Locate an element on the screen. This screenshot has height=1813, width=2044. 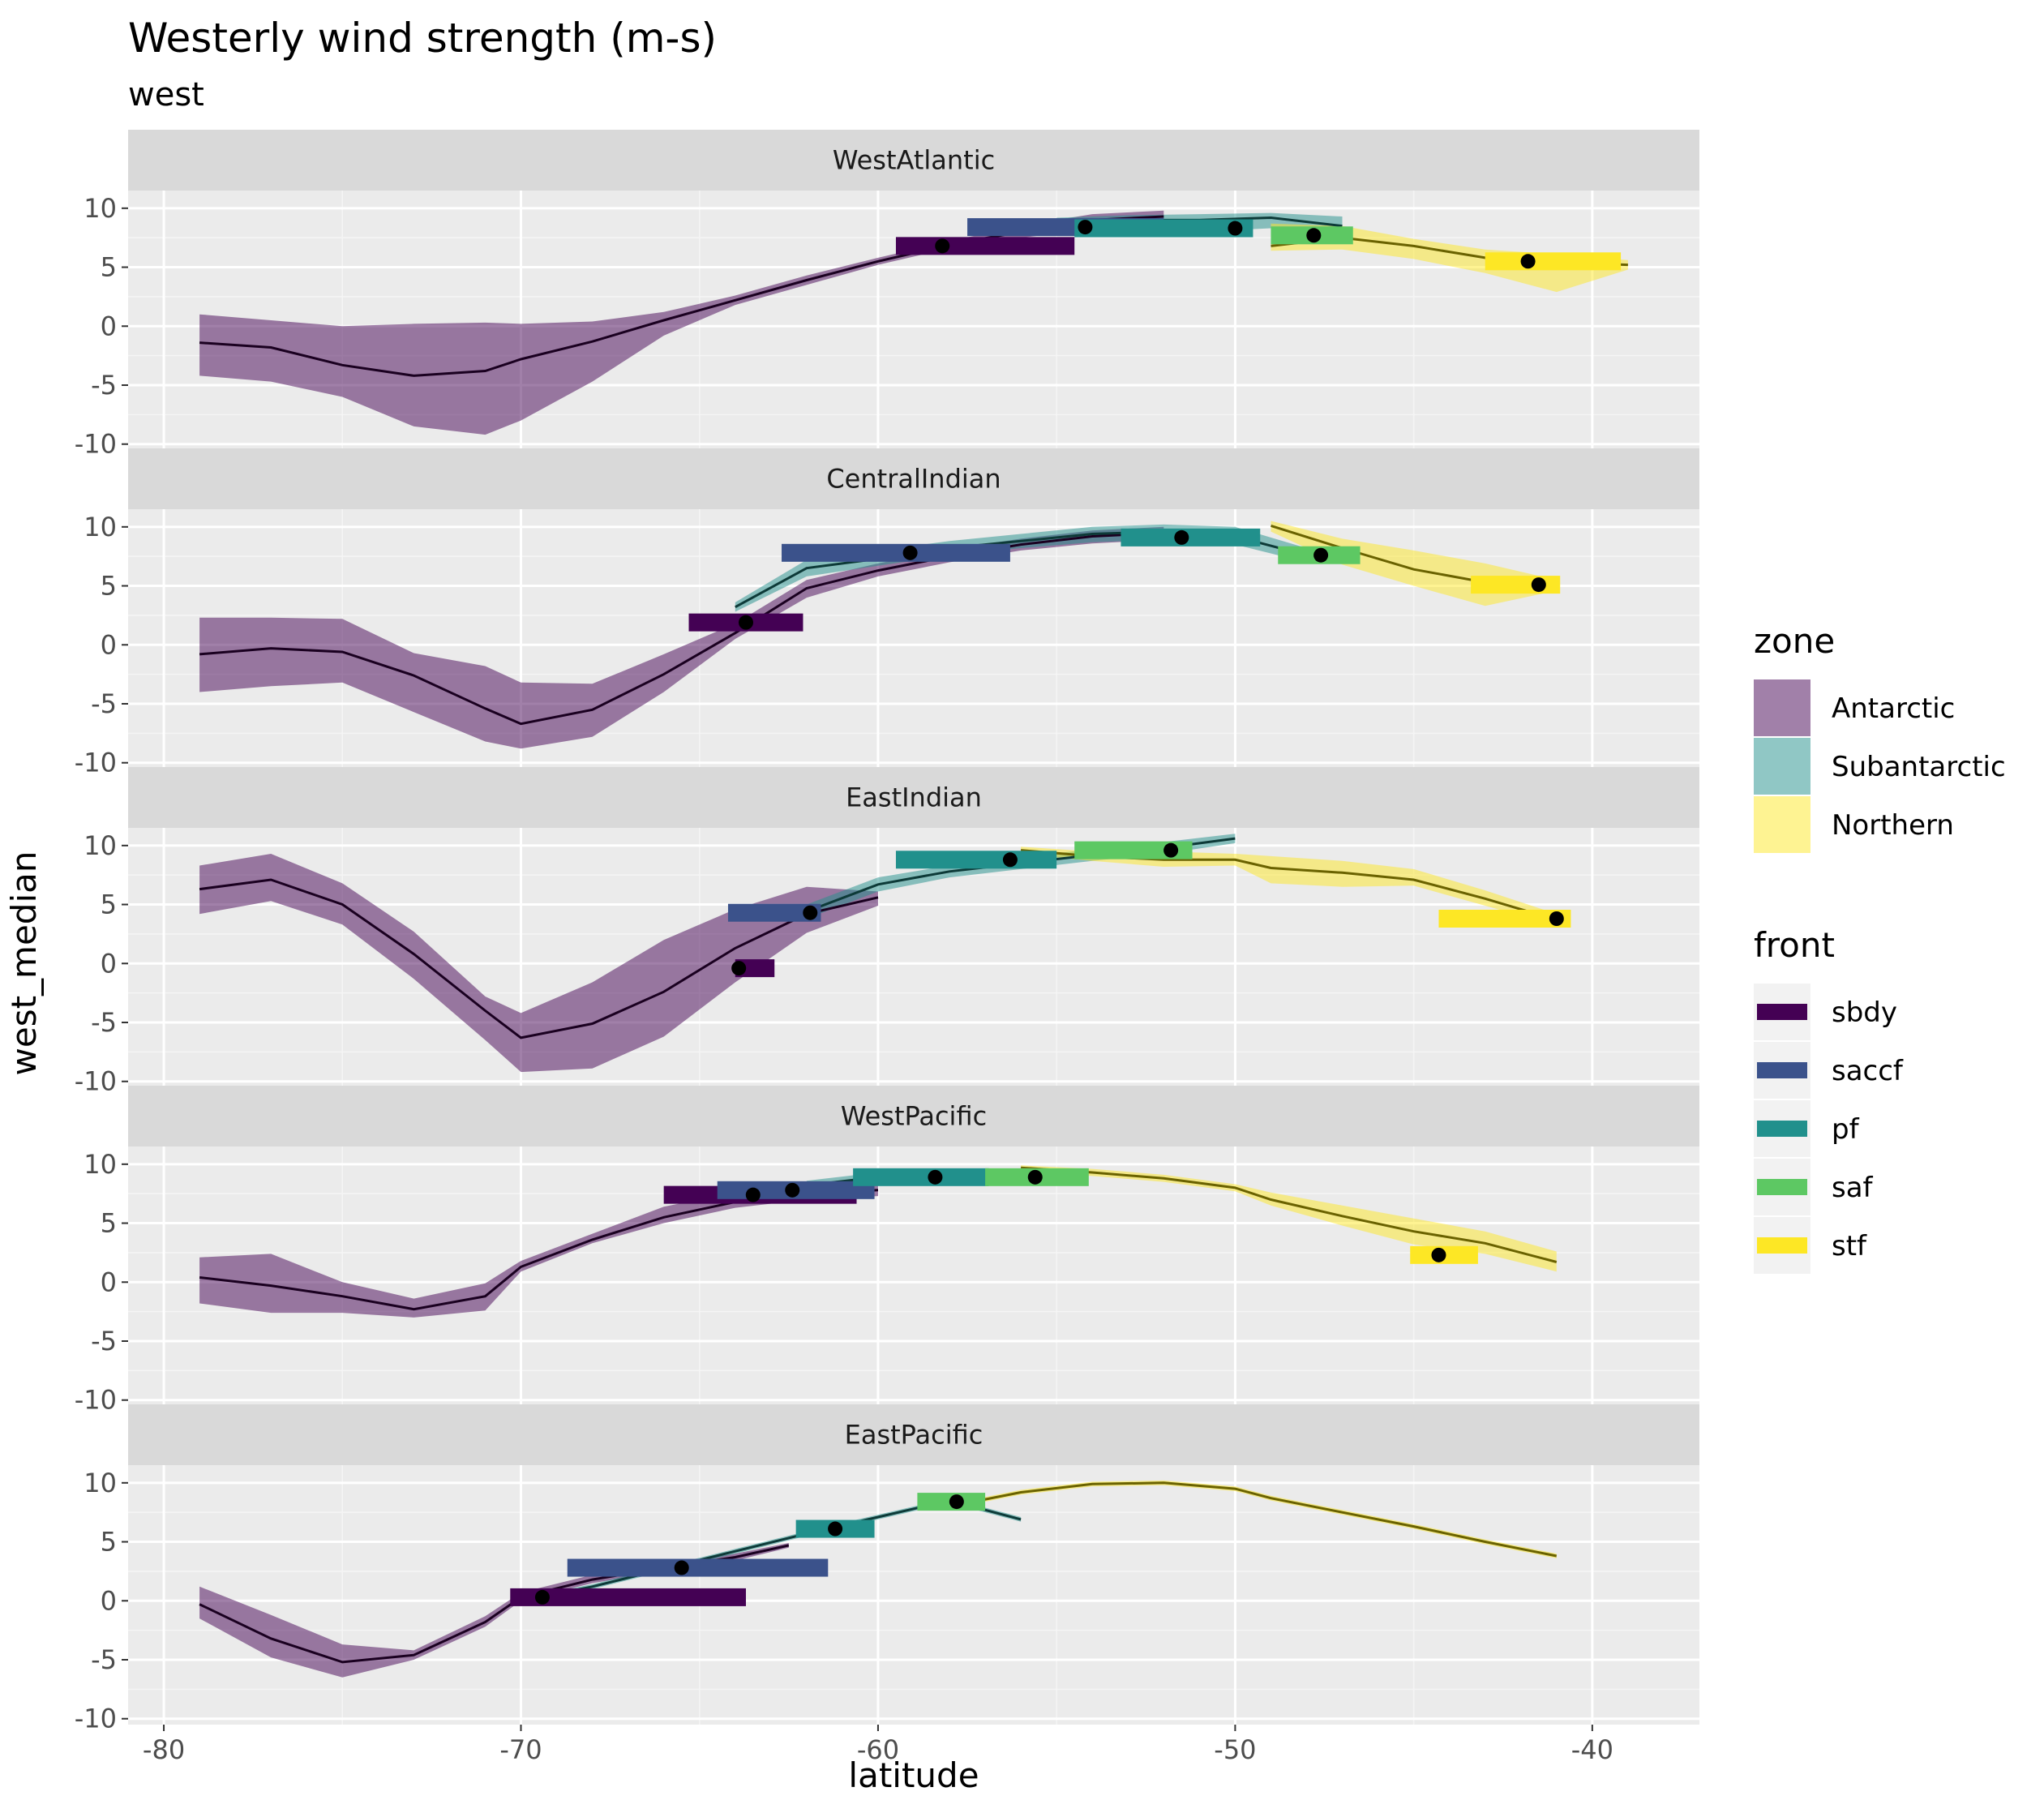
legend-title-zone: zone is located at coordinates (1795, 641).